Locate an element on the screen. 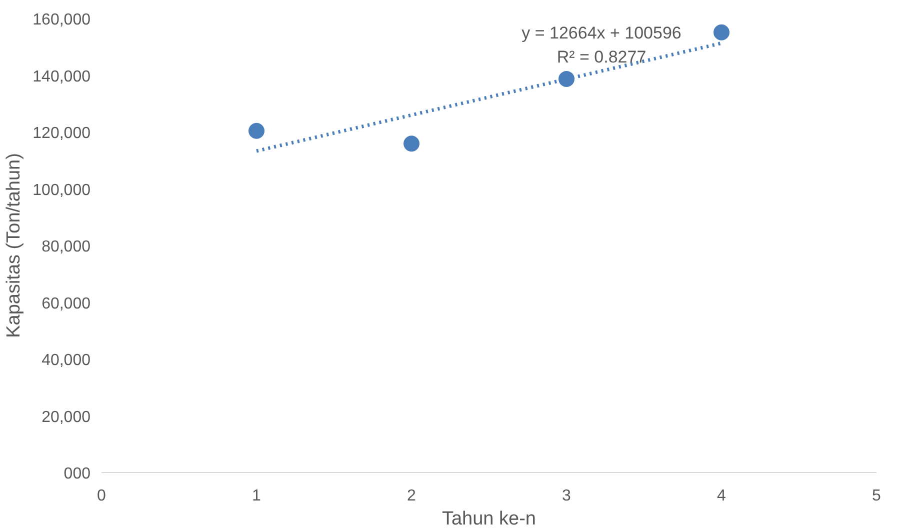 Image resolution: width=901 pixels, height=532 pixels. y-tick-label: 120,000 is located at coordinates (61, 133).